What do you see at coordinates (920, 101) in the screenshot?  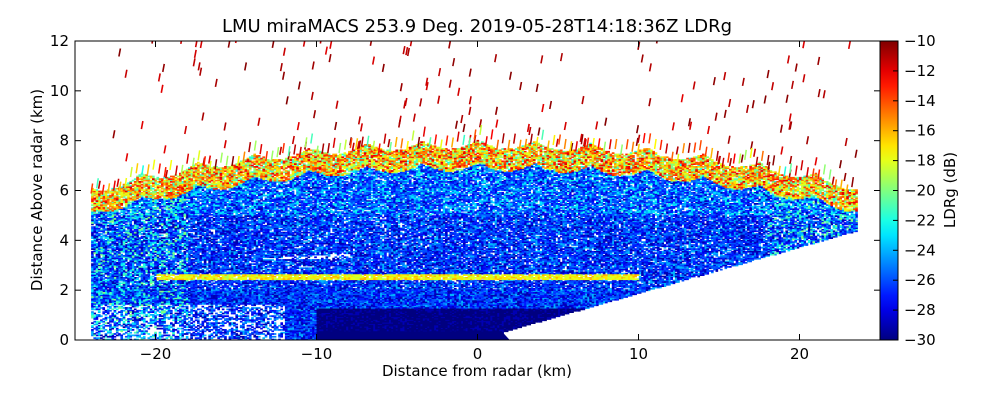 I see `colorbar-tick-label: −14` at bounding box center [920, 101].